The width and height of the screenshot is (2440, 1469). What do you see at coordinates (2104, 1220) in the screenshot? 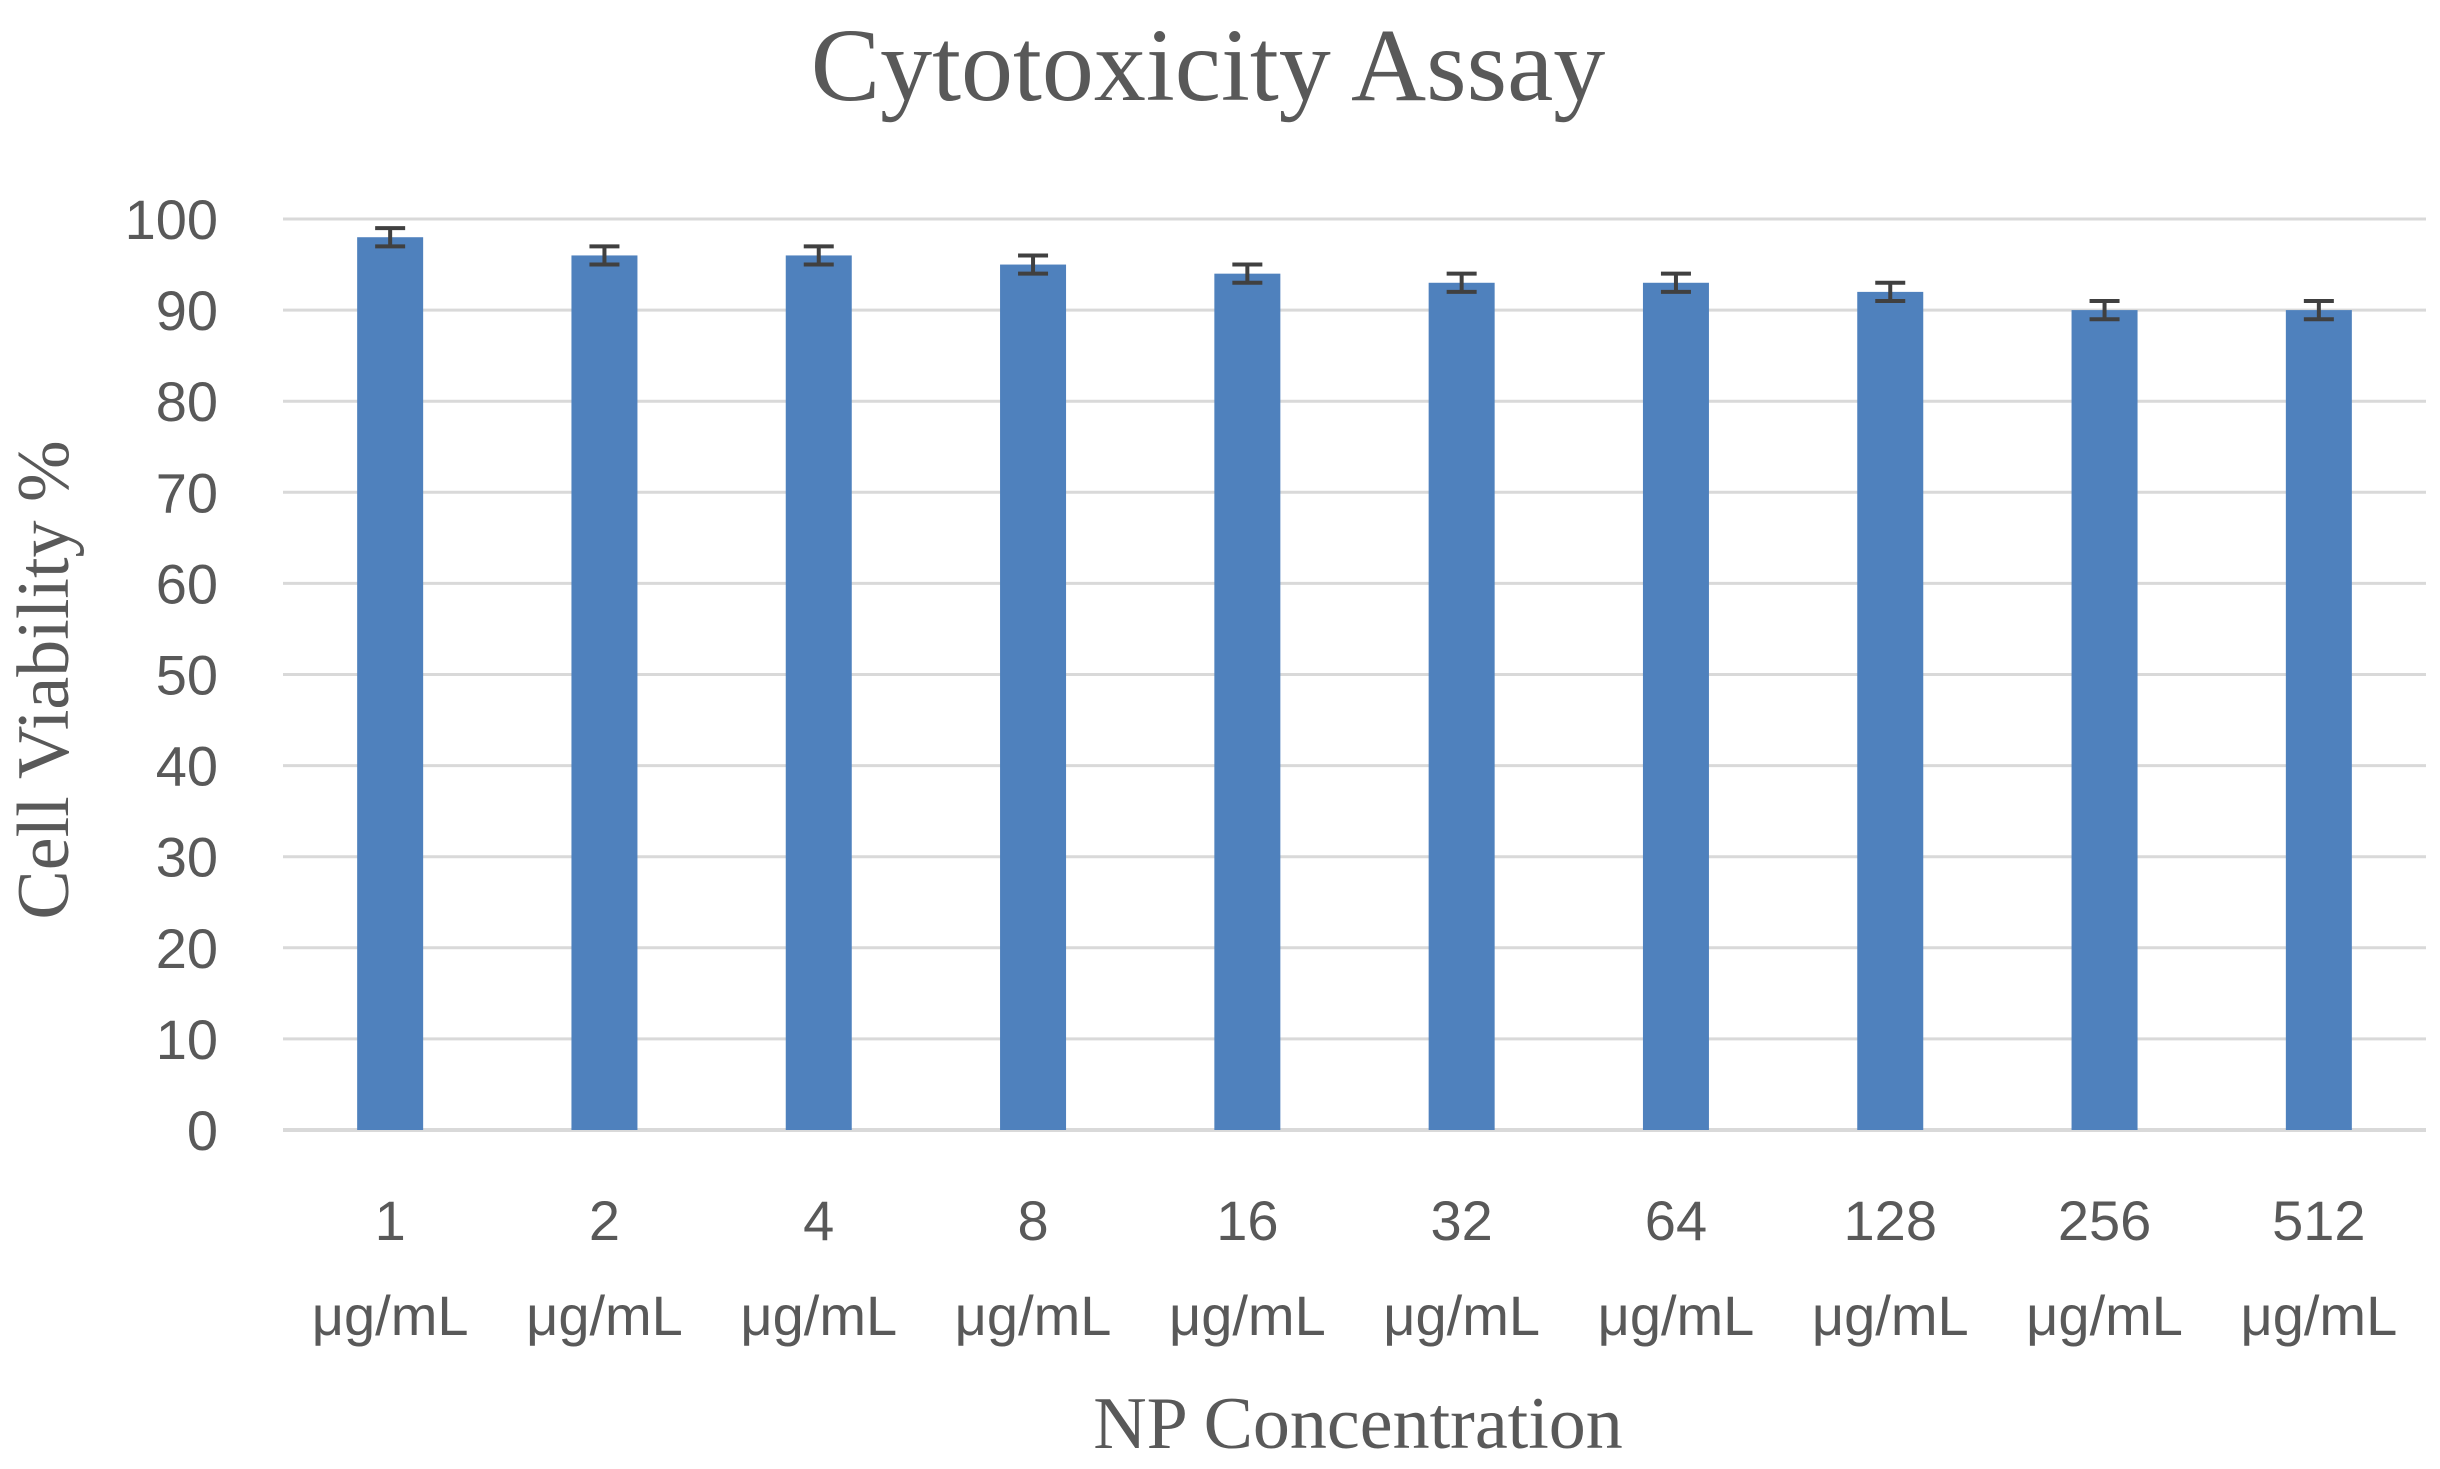
I see `x-category-value: 256` at bounding box center [2104, 1220].